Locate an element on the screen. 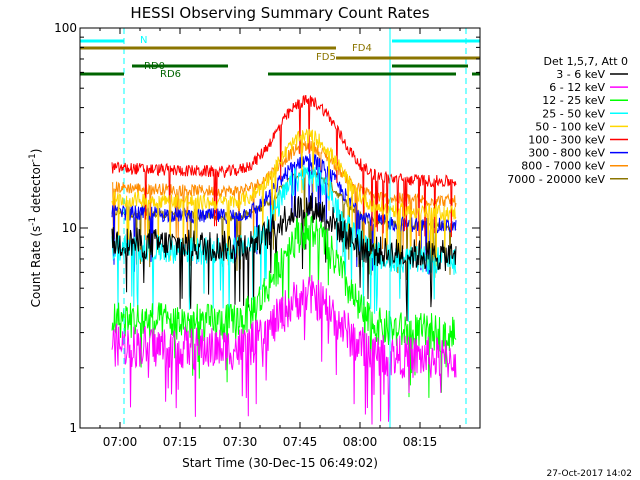 Image resolution: width=640 pixels, height=480 pixels. y-tick-label: 1 is located at coordinates (73, 428).